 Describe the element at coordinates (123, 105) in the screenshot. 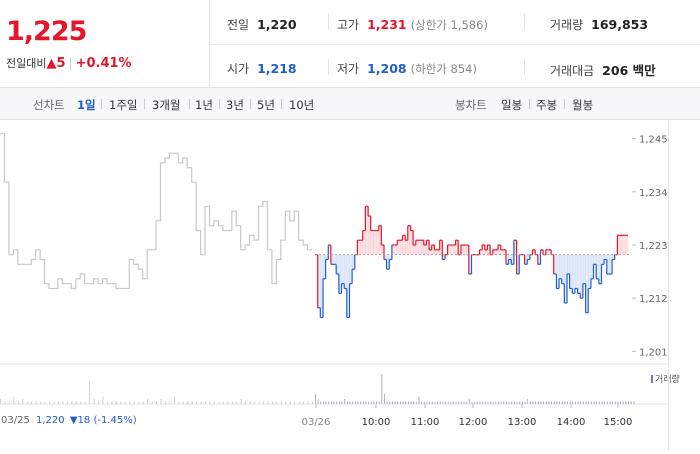

I see `tab-1w: 1주일` at that location.